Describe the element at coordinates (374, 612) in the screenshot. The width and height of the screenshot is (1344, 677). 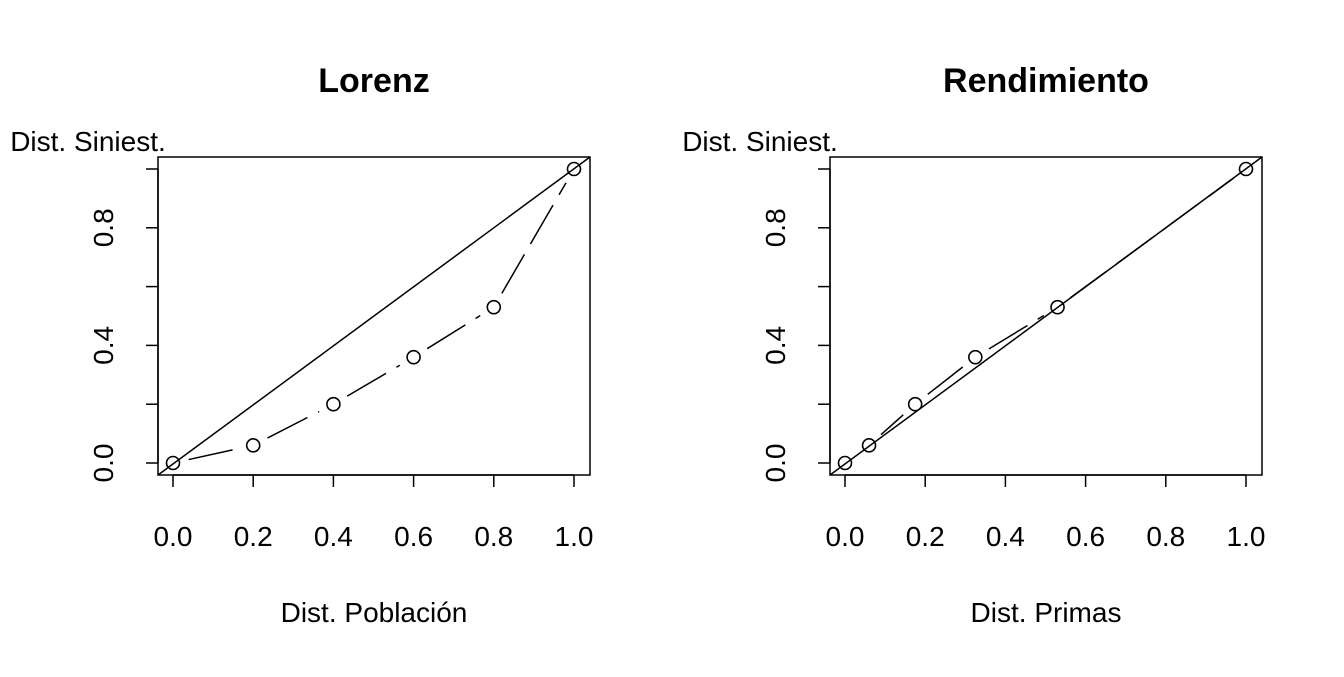
I see `x-axis-label: Dist. Población` at that location.